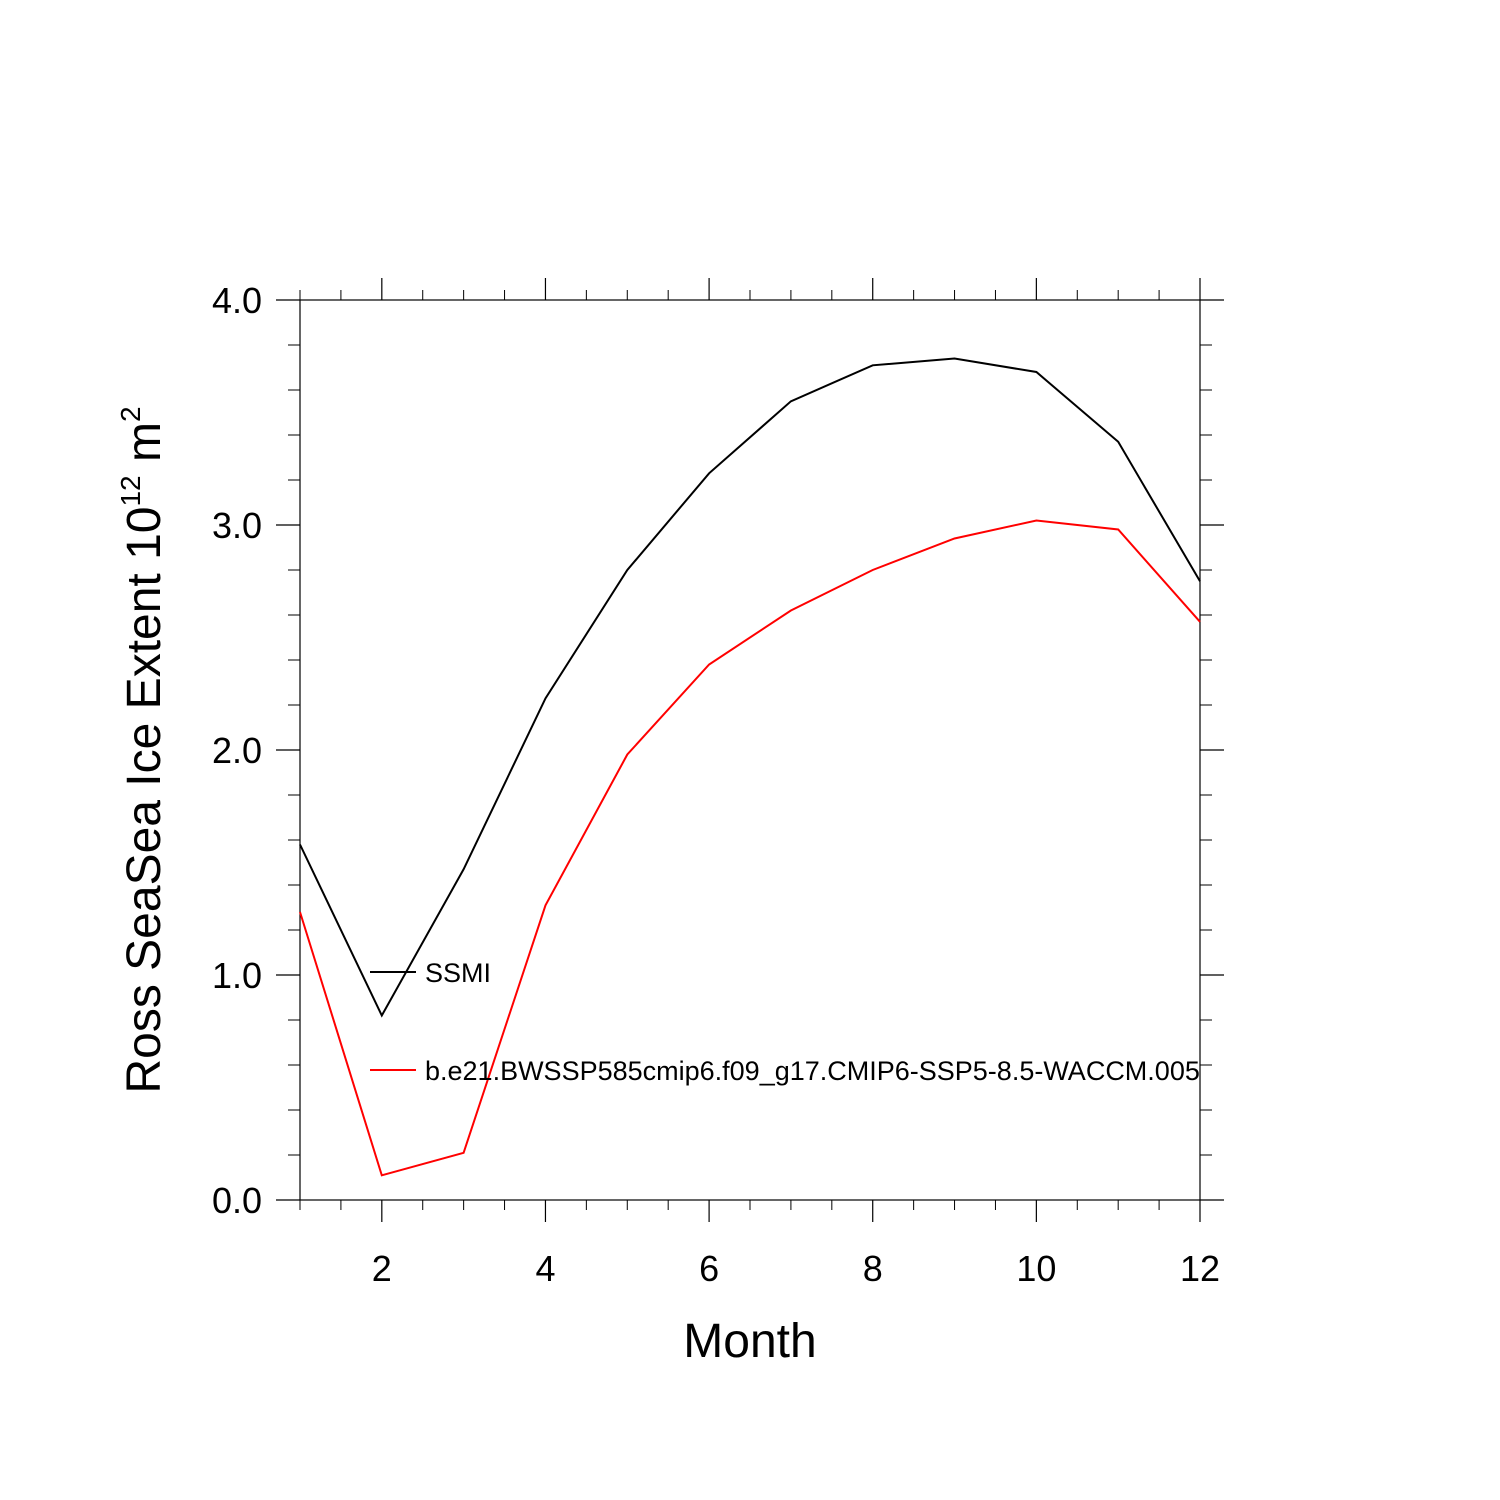  What do you see at coordinates (1036, 1268) in the screenshot?
I see `x-tick-label: 10` at bounding box center [1036, 1268].